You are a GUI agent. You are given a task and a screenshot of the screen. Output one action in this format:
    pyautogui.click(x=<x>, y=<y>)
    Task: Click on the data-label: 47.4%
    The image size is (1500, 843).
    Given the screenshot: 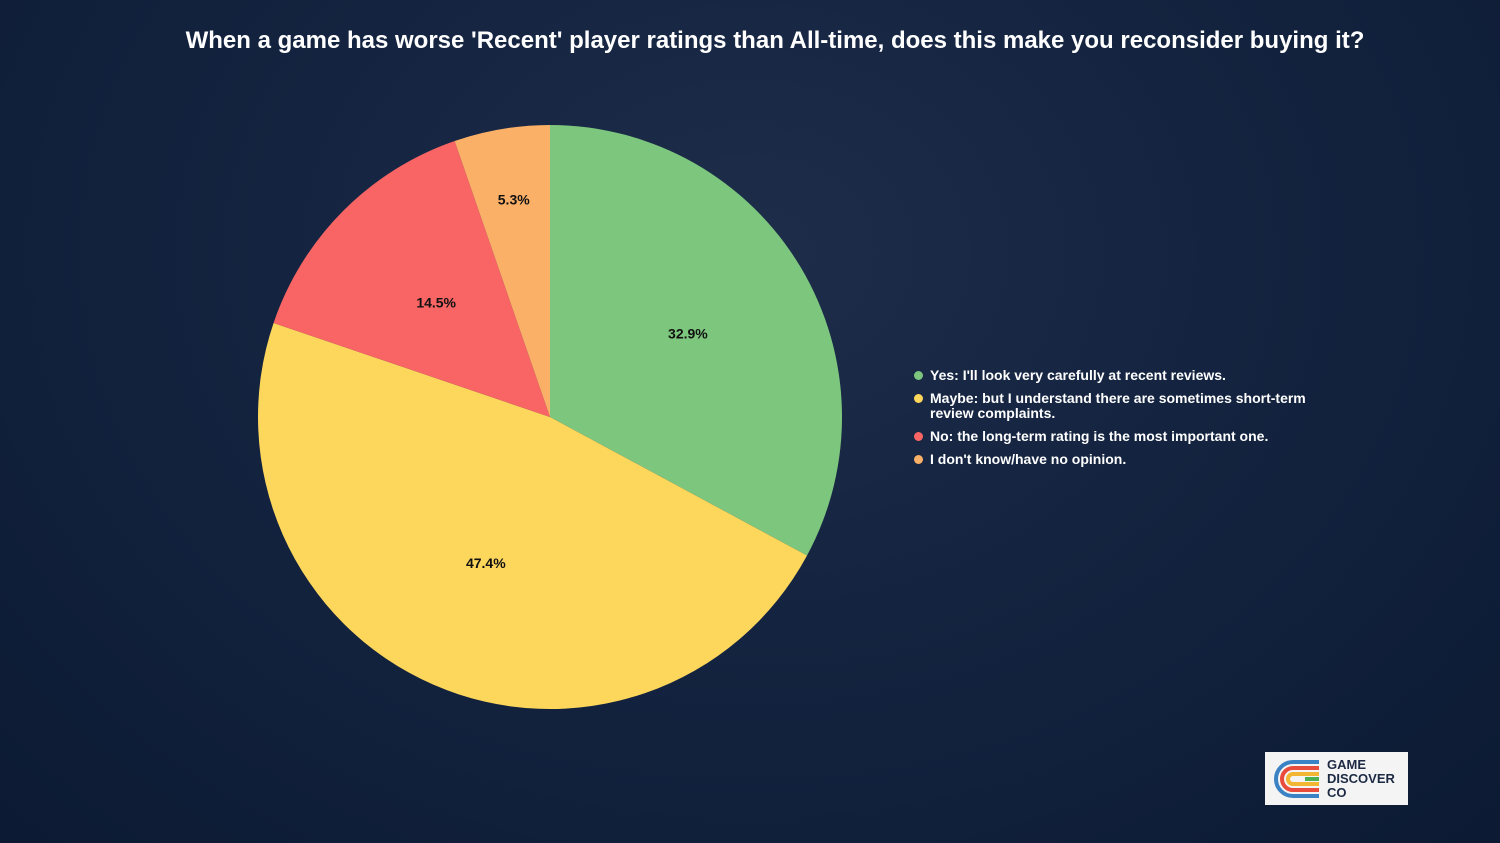 What is the action you would take?
    pyautogui.click(x=486, y=563)
    